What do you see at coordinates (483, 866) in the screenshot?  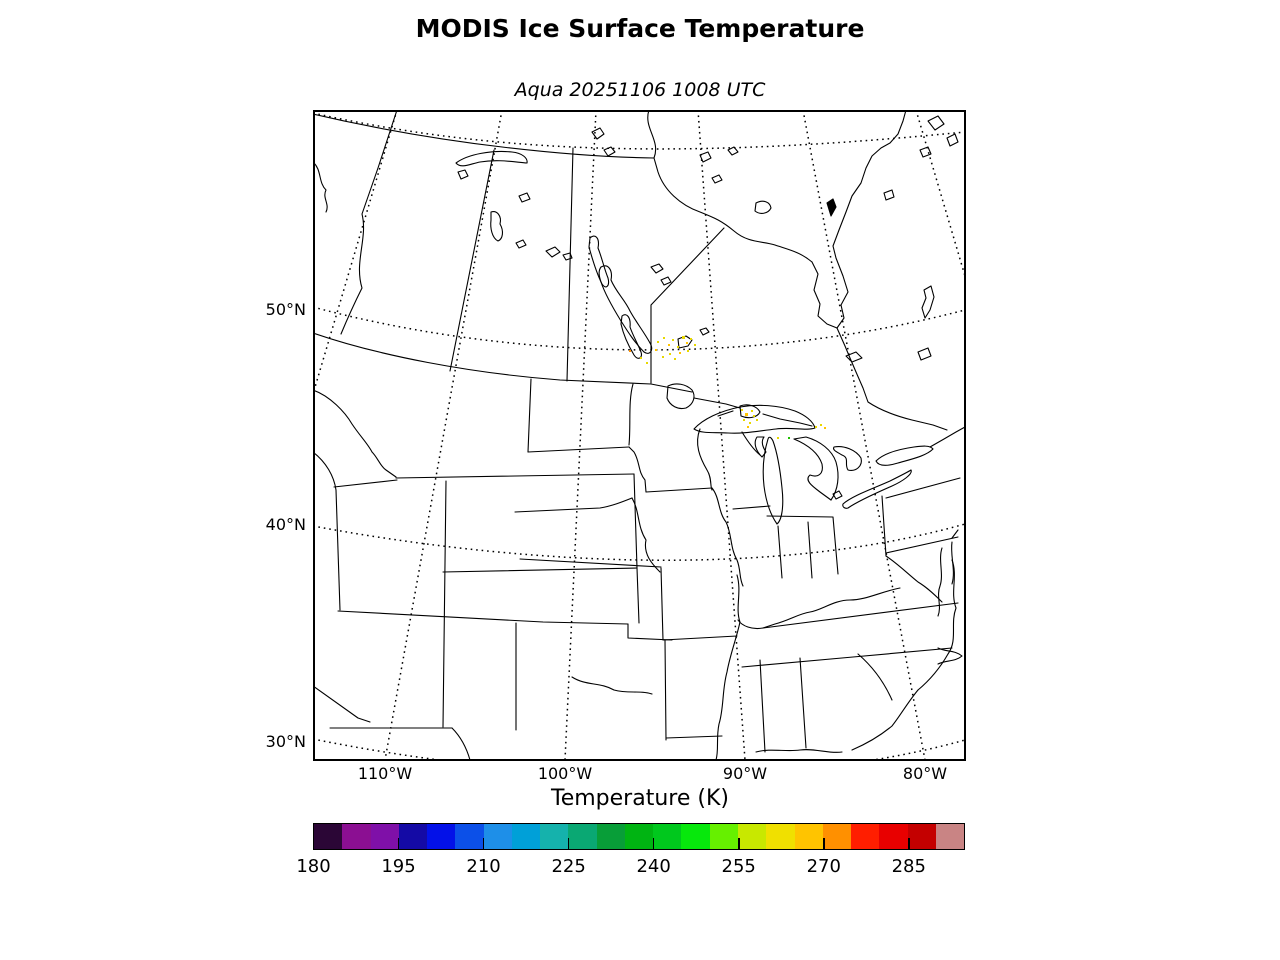 I see `colorbar-tick-label: 210` at bounding box center [483, 866].